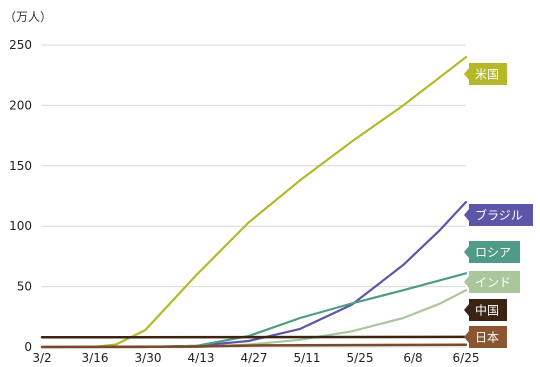  I want to click on series-label-3: インド, so click(492, 282).